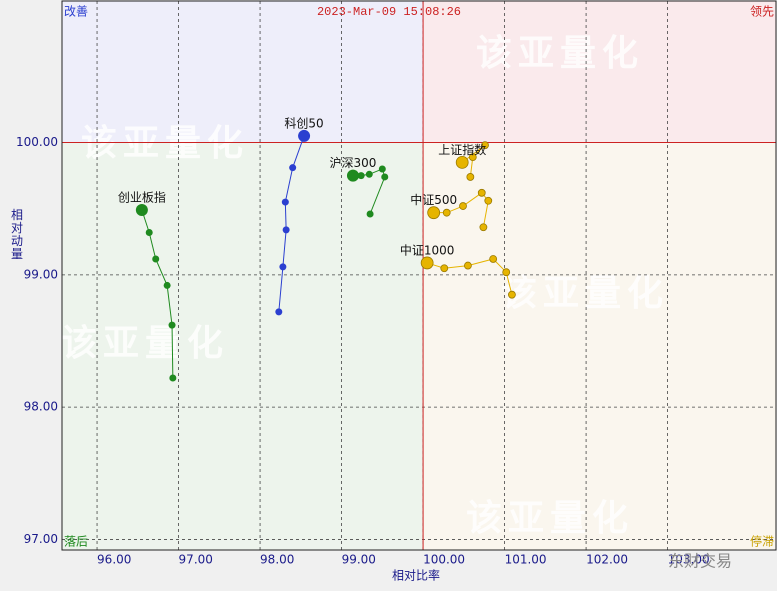 This screenshot has width=777, height=591. Describe the element at coordinates (17, 215) in the screenshot. I see `y-axis-label-char: 相` at that location.